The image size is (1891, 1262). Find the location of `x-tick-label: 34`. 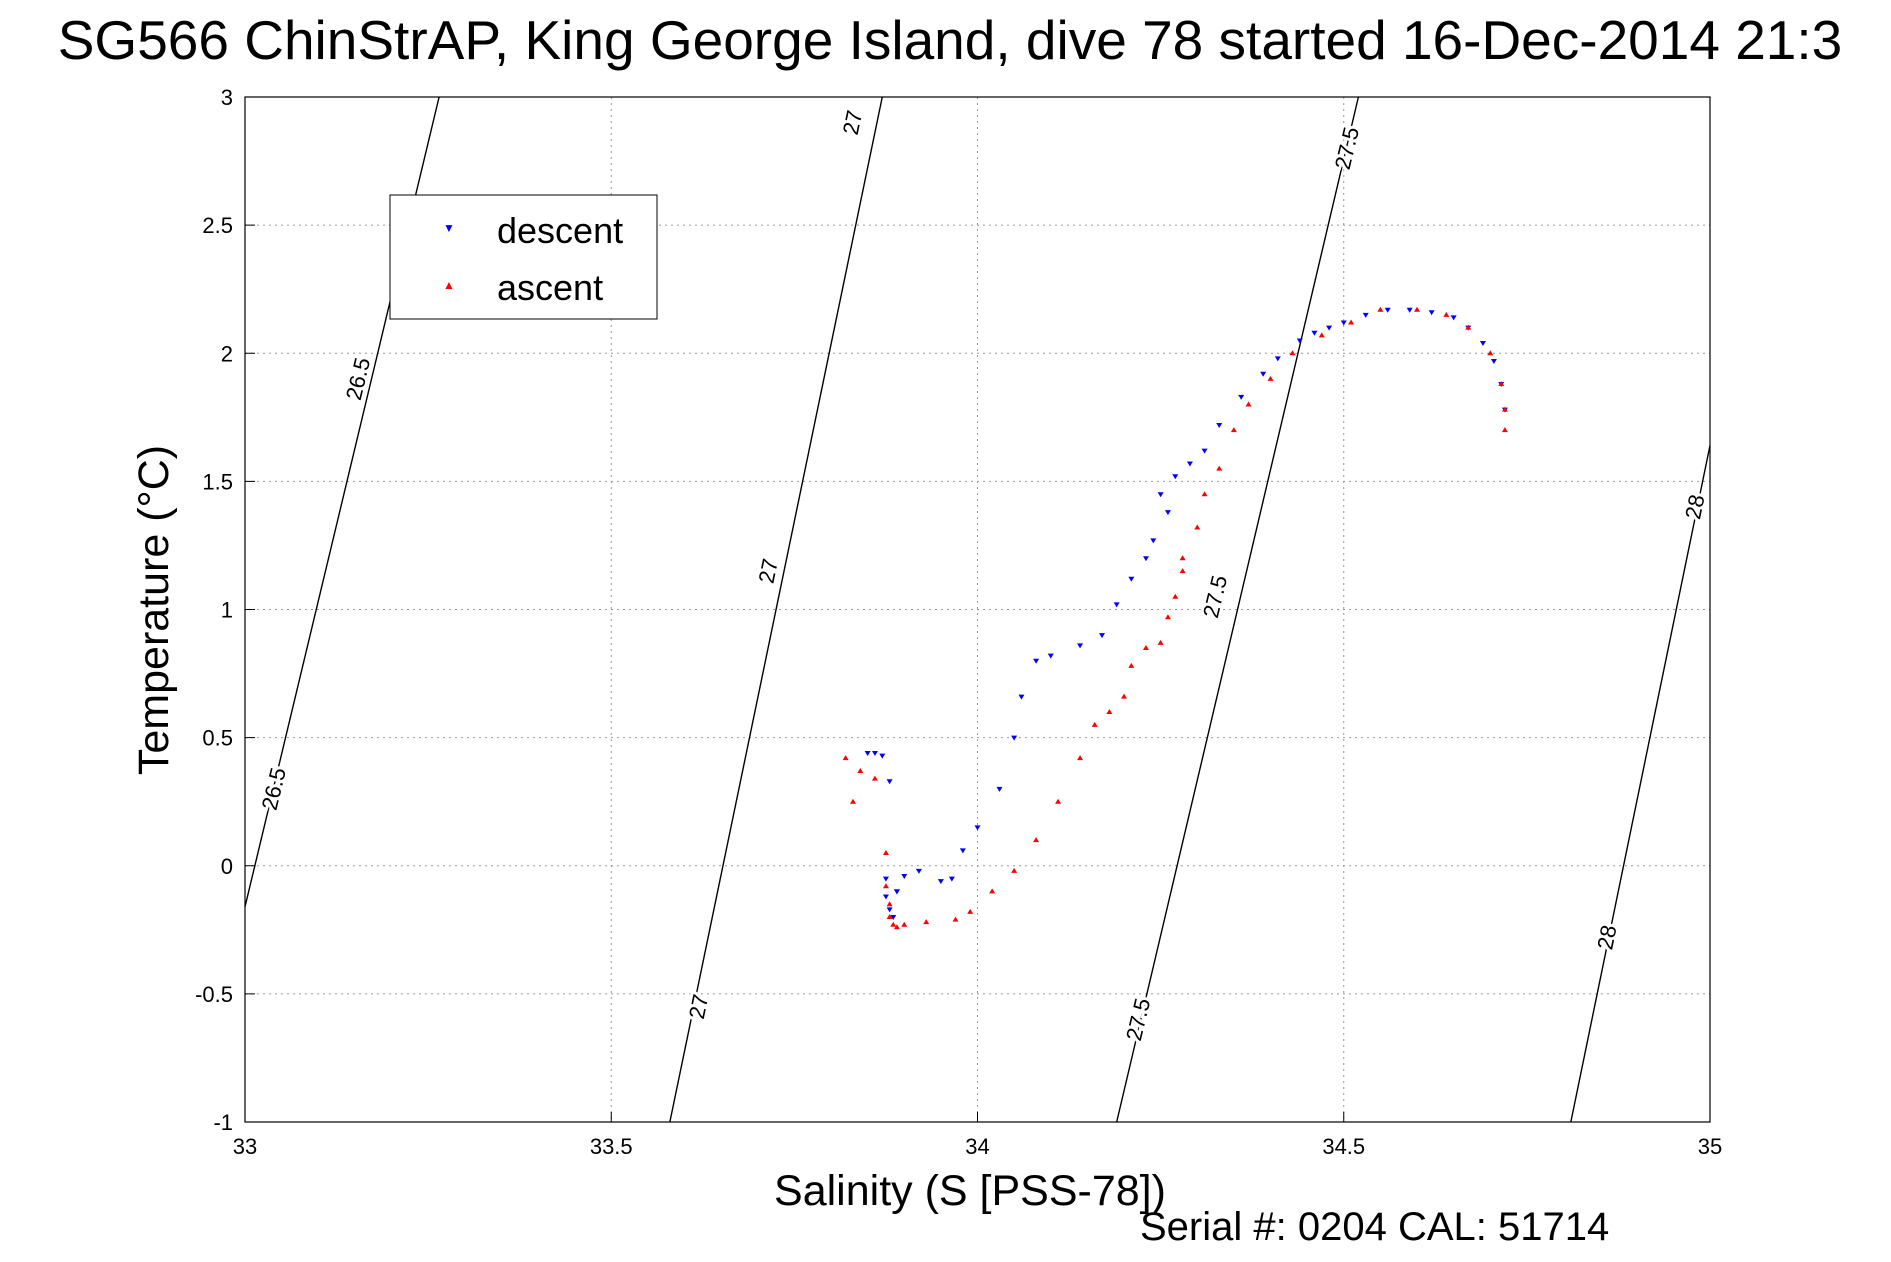

x-tick-label: 34 is located at coordinates (977, 1146).